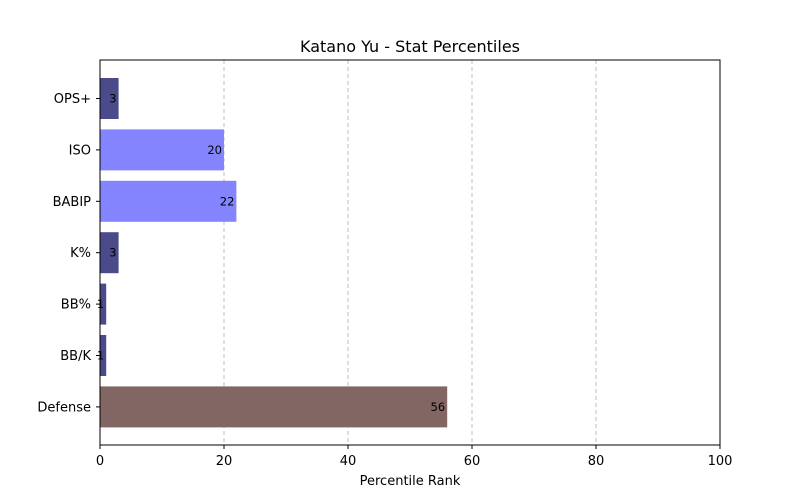 Image resolution: width=800 pixels, height=500 pixels. Describe the element at coordinates (438, 407) in the screenshot. I see `bar-value-label: 56` at that location.